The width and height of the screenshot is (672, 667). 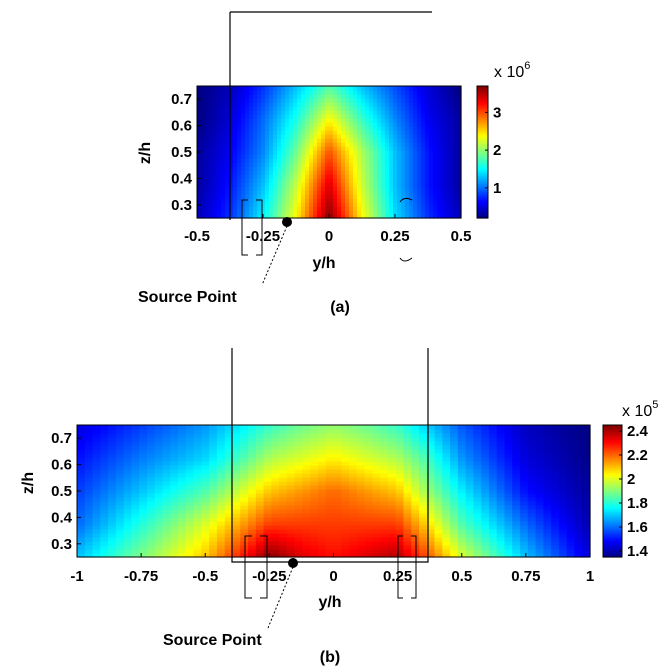 What do you see at coordinates (330, 657) in the screenshot?
I see `panel-b-caption: (b)` at bounding box center [330, 657].